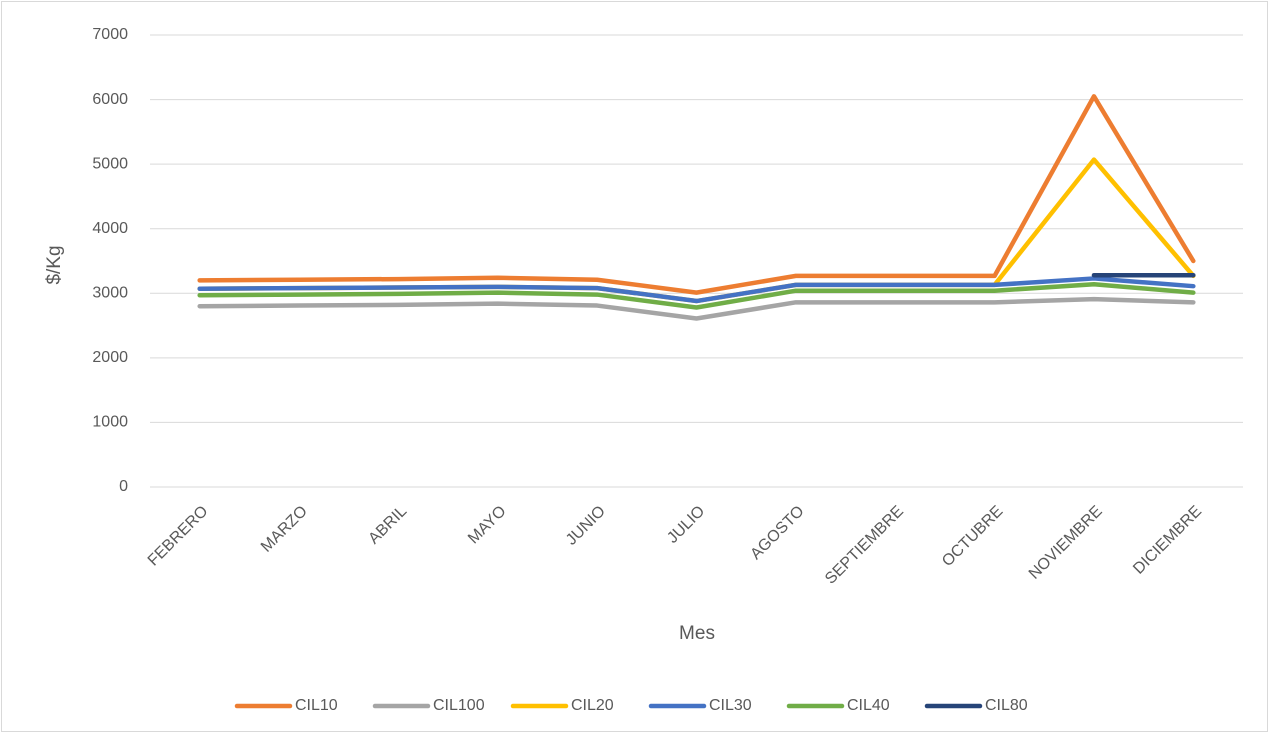 The image size is (1280, 740). What do you see at coordinates (110, 228) in the screenshot?
I see `y-tick-label: 4000` at bounding box center [110, 228].